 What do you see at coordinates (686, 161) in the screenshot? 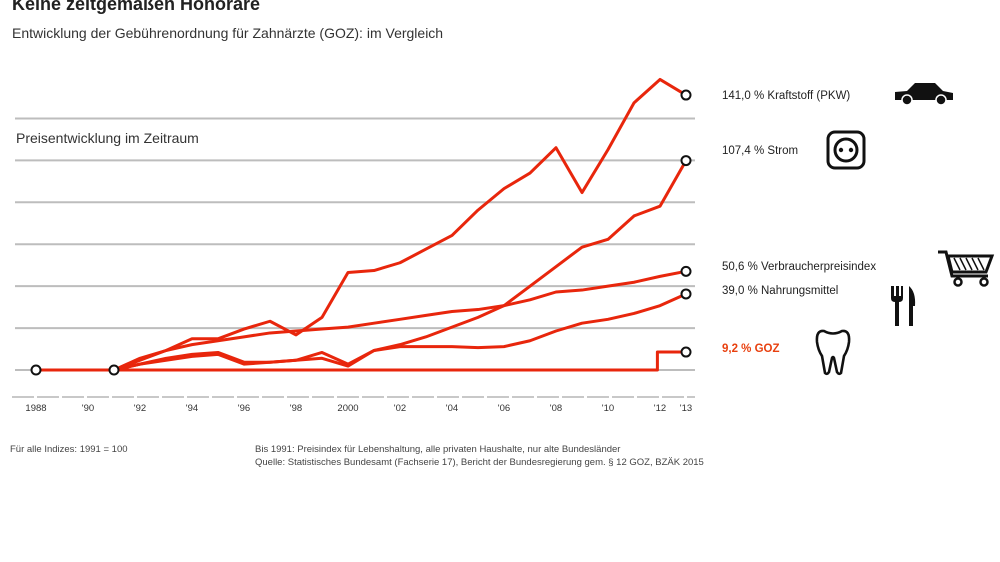
I see `series-end-marker-strom` at bounding box center [686, 161].